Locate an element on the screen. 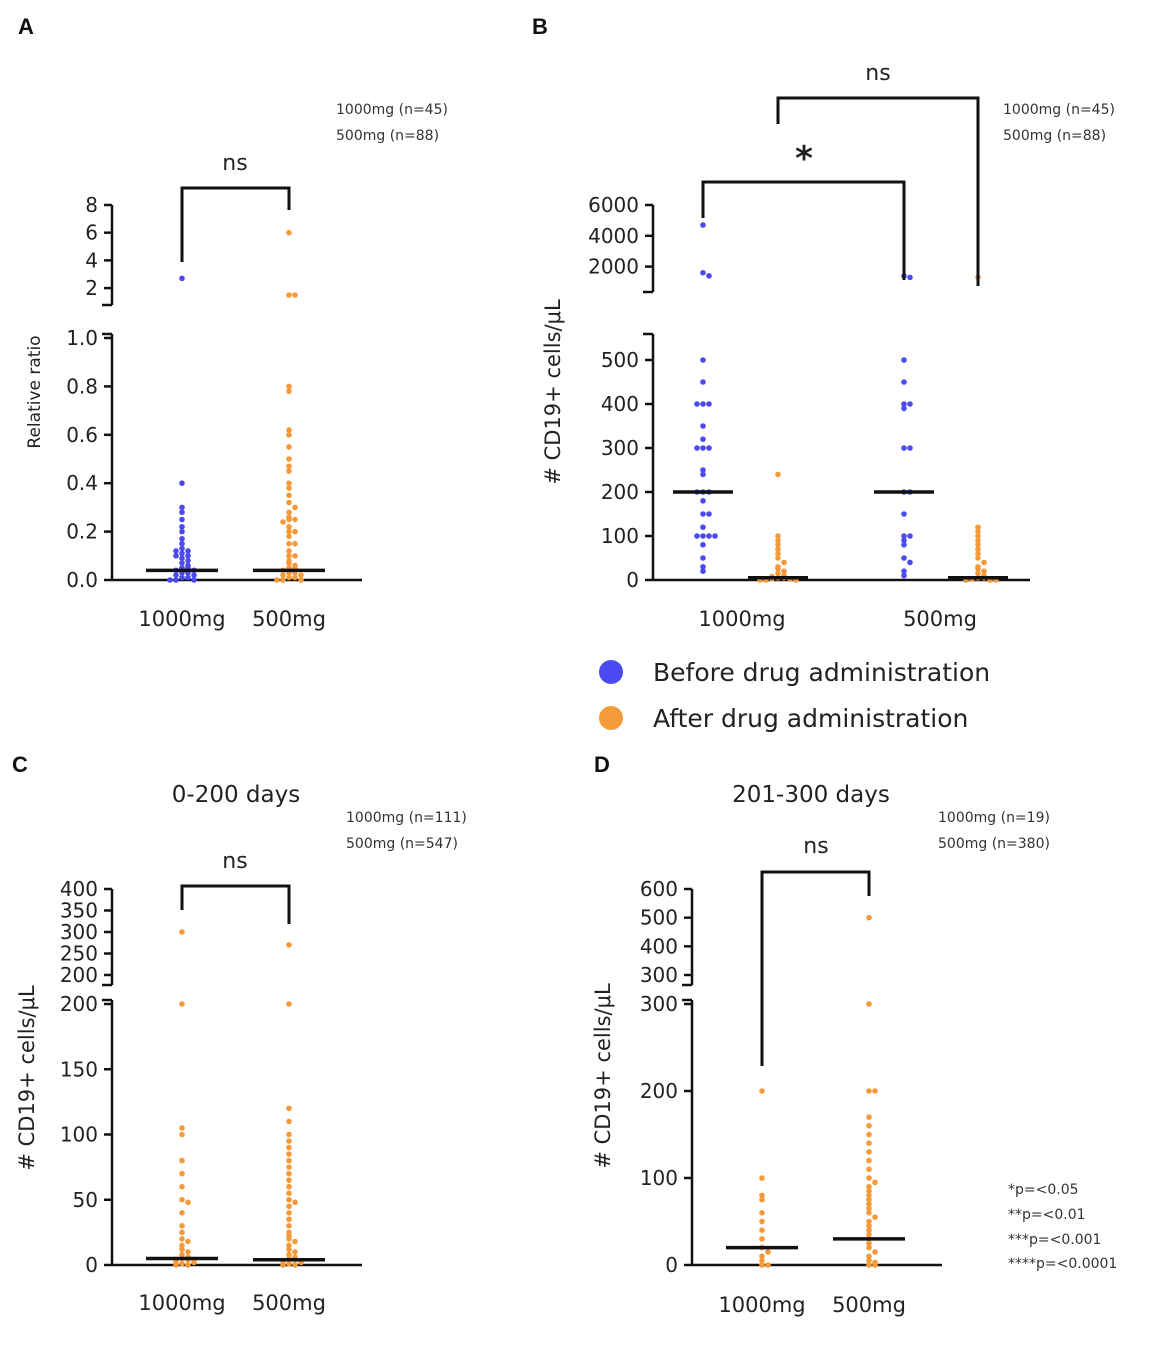 This screenshot has width=1164, height=1370. panel-b-axes: 2000 4000 6000 0 100 200 300 400 500 is located at coordinates (809, 392).